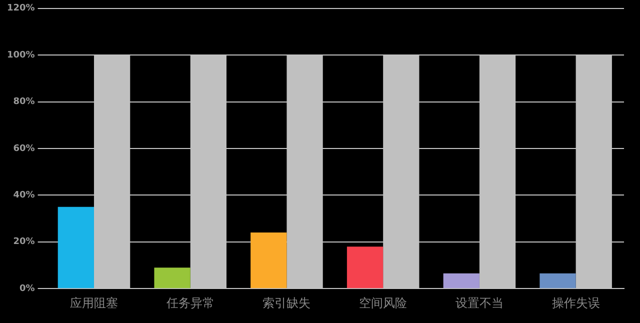  Describe the element at coordinates (24, 195) in the screenshot. I see `y-tick-label: 40%` at that location.